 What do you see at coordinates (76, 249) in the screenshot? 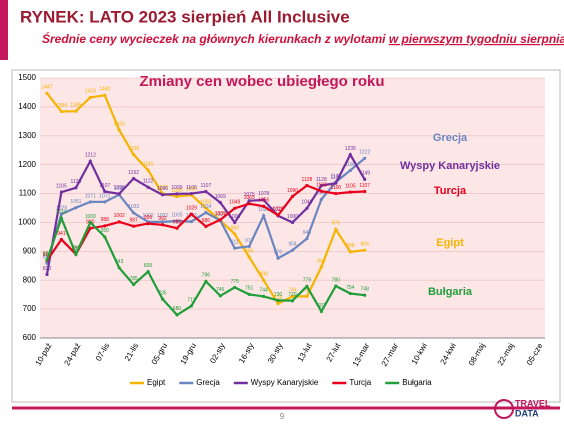
I see `data-label: 890` at bounding box center [76, 249].